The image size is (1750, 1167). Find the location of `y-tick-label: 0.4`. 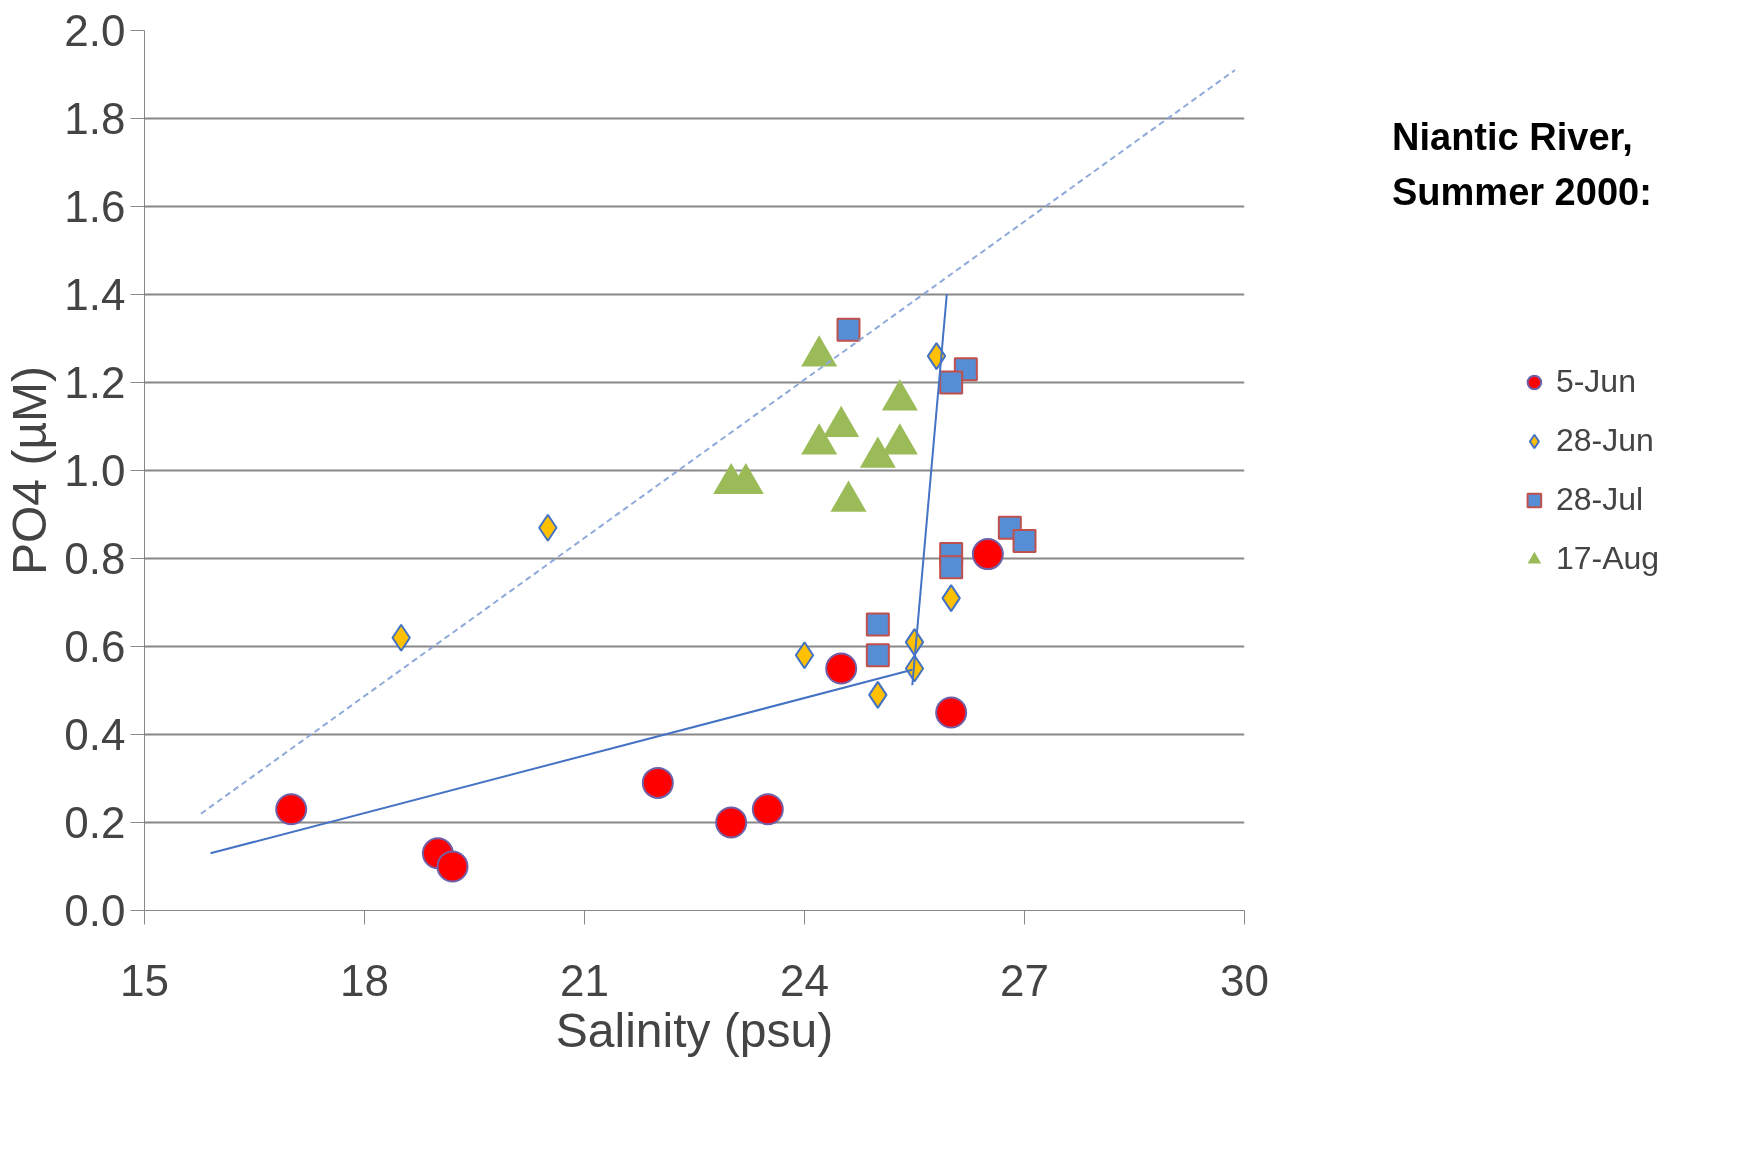

y-tick-label: 0.4 is located at coordinates (95, 734).